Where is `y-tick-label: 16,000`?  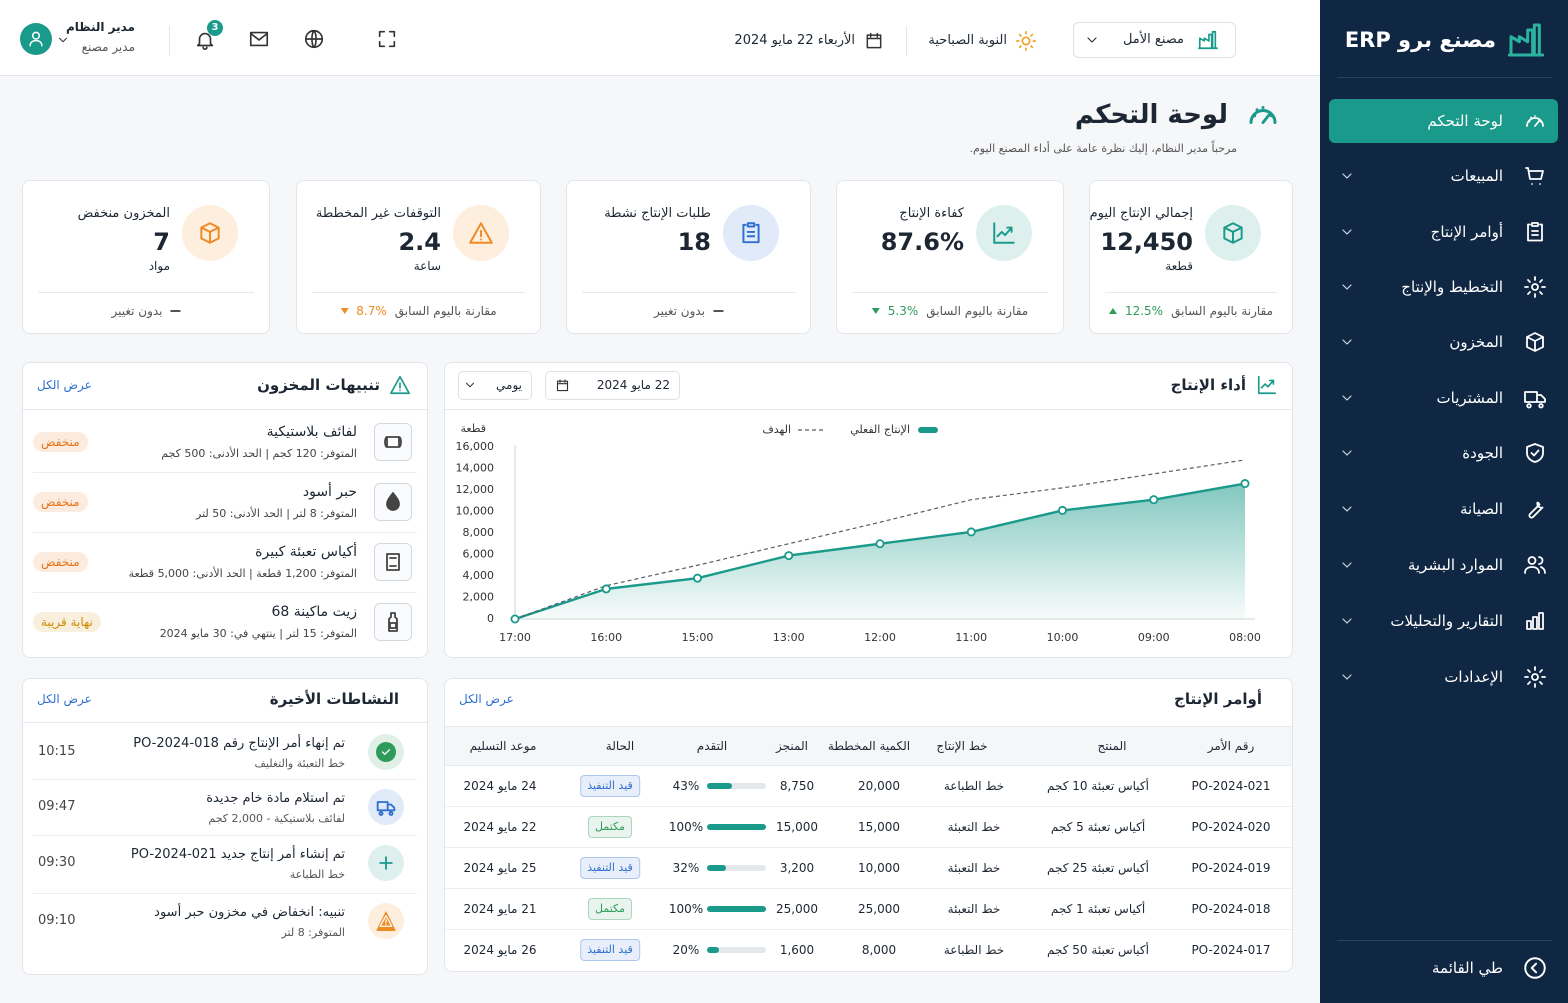 y-tick-label: 16,000 is located at coordinates (475, 446).